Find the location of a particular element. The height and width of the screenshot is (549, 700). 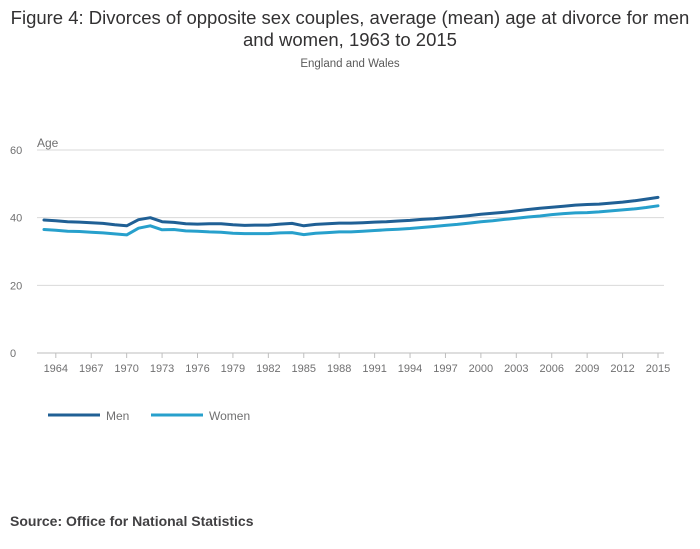

legend-label-women: Women is located at coordinates (229, 416).